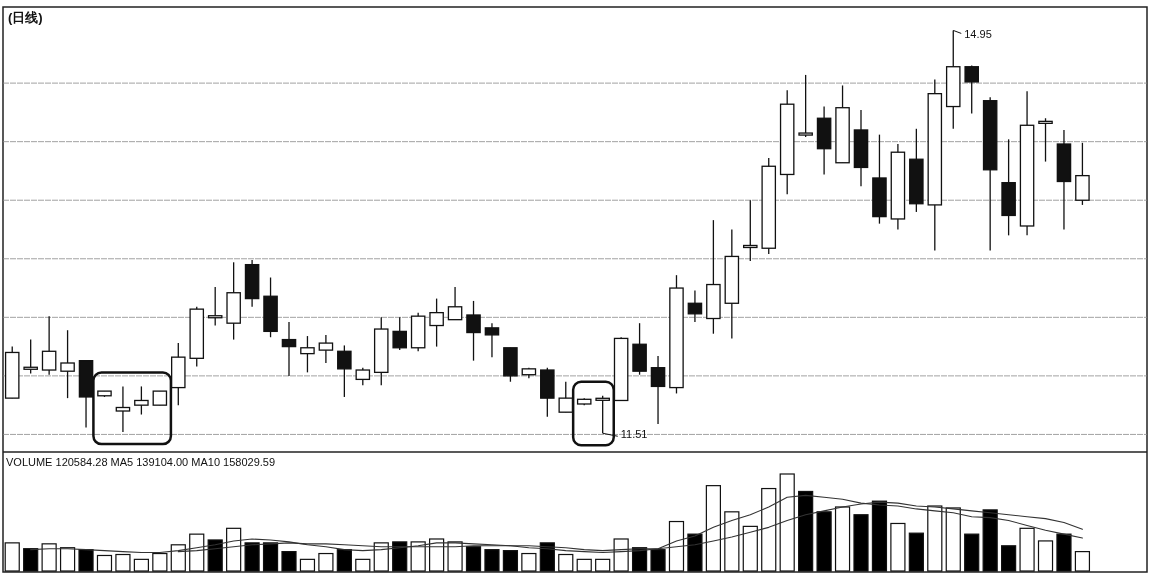  I want to click on chart-title: (日线), so click(25, 17).